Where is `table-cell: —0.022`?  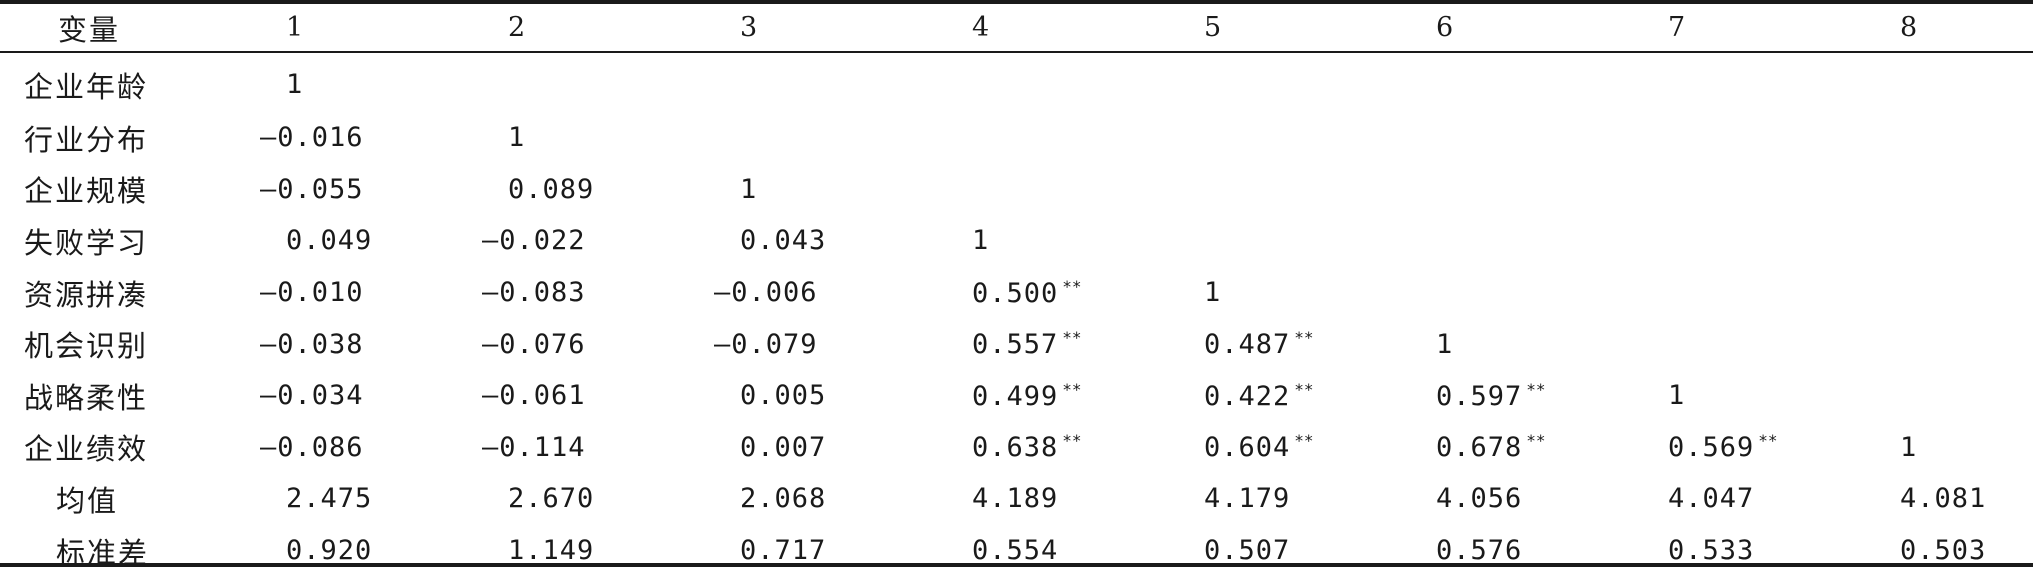 table-cell: —0.022 is located at coordinates (598, 241).